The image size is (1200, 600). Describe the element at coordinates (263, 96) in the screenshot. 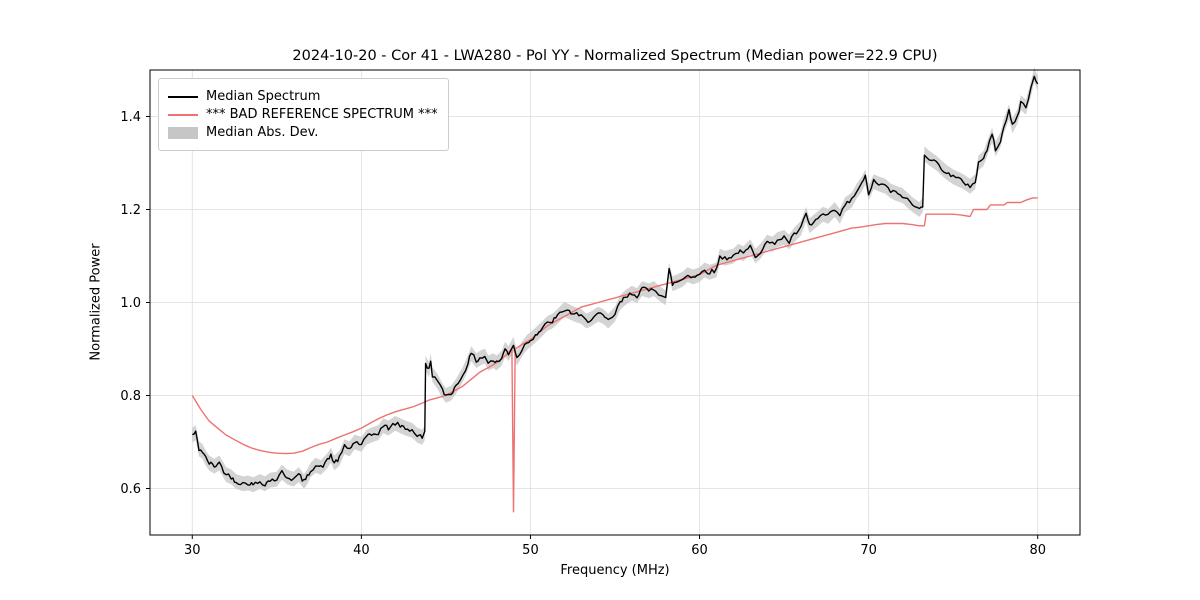

I see `legend-label: Median Spectrum` at that location.